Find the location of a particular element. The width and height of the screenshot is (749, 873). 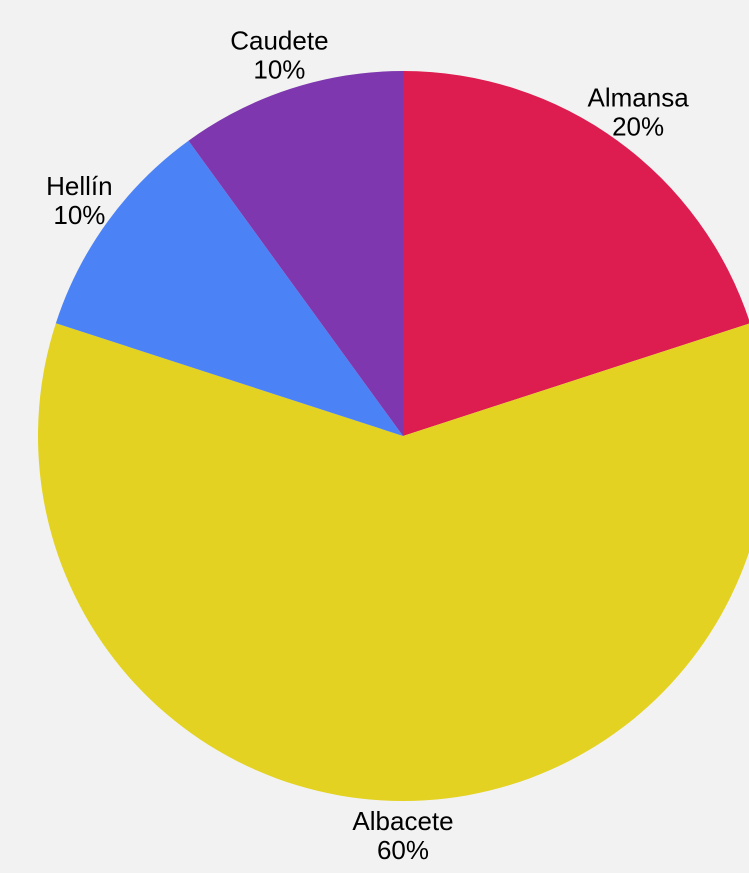

slice-label-albacete: Albacete 60% is located at coordinates (402, 835).